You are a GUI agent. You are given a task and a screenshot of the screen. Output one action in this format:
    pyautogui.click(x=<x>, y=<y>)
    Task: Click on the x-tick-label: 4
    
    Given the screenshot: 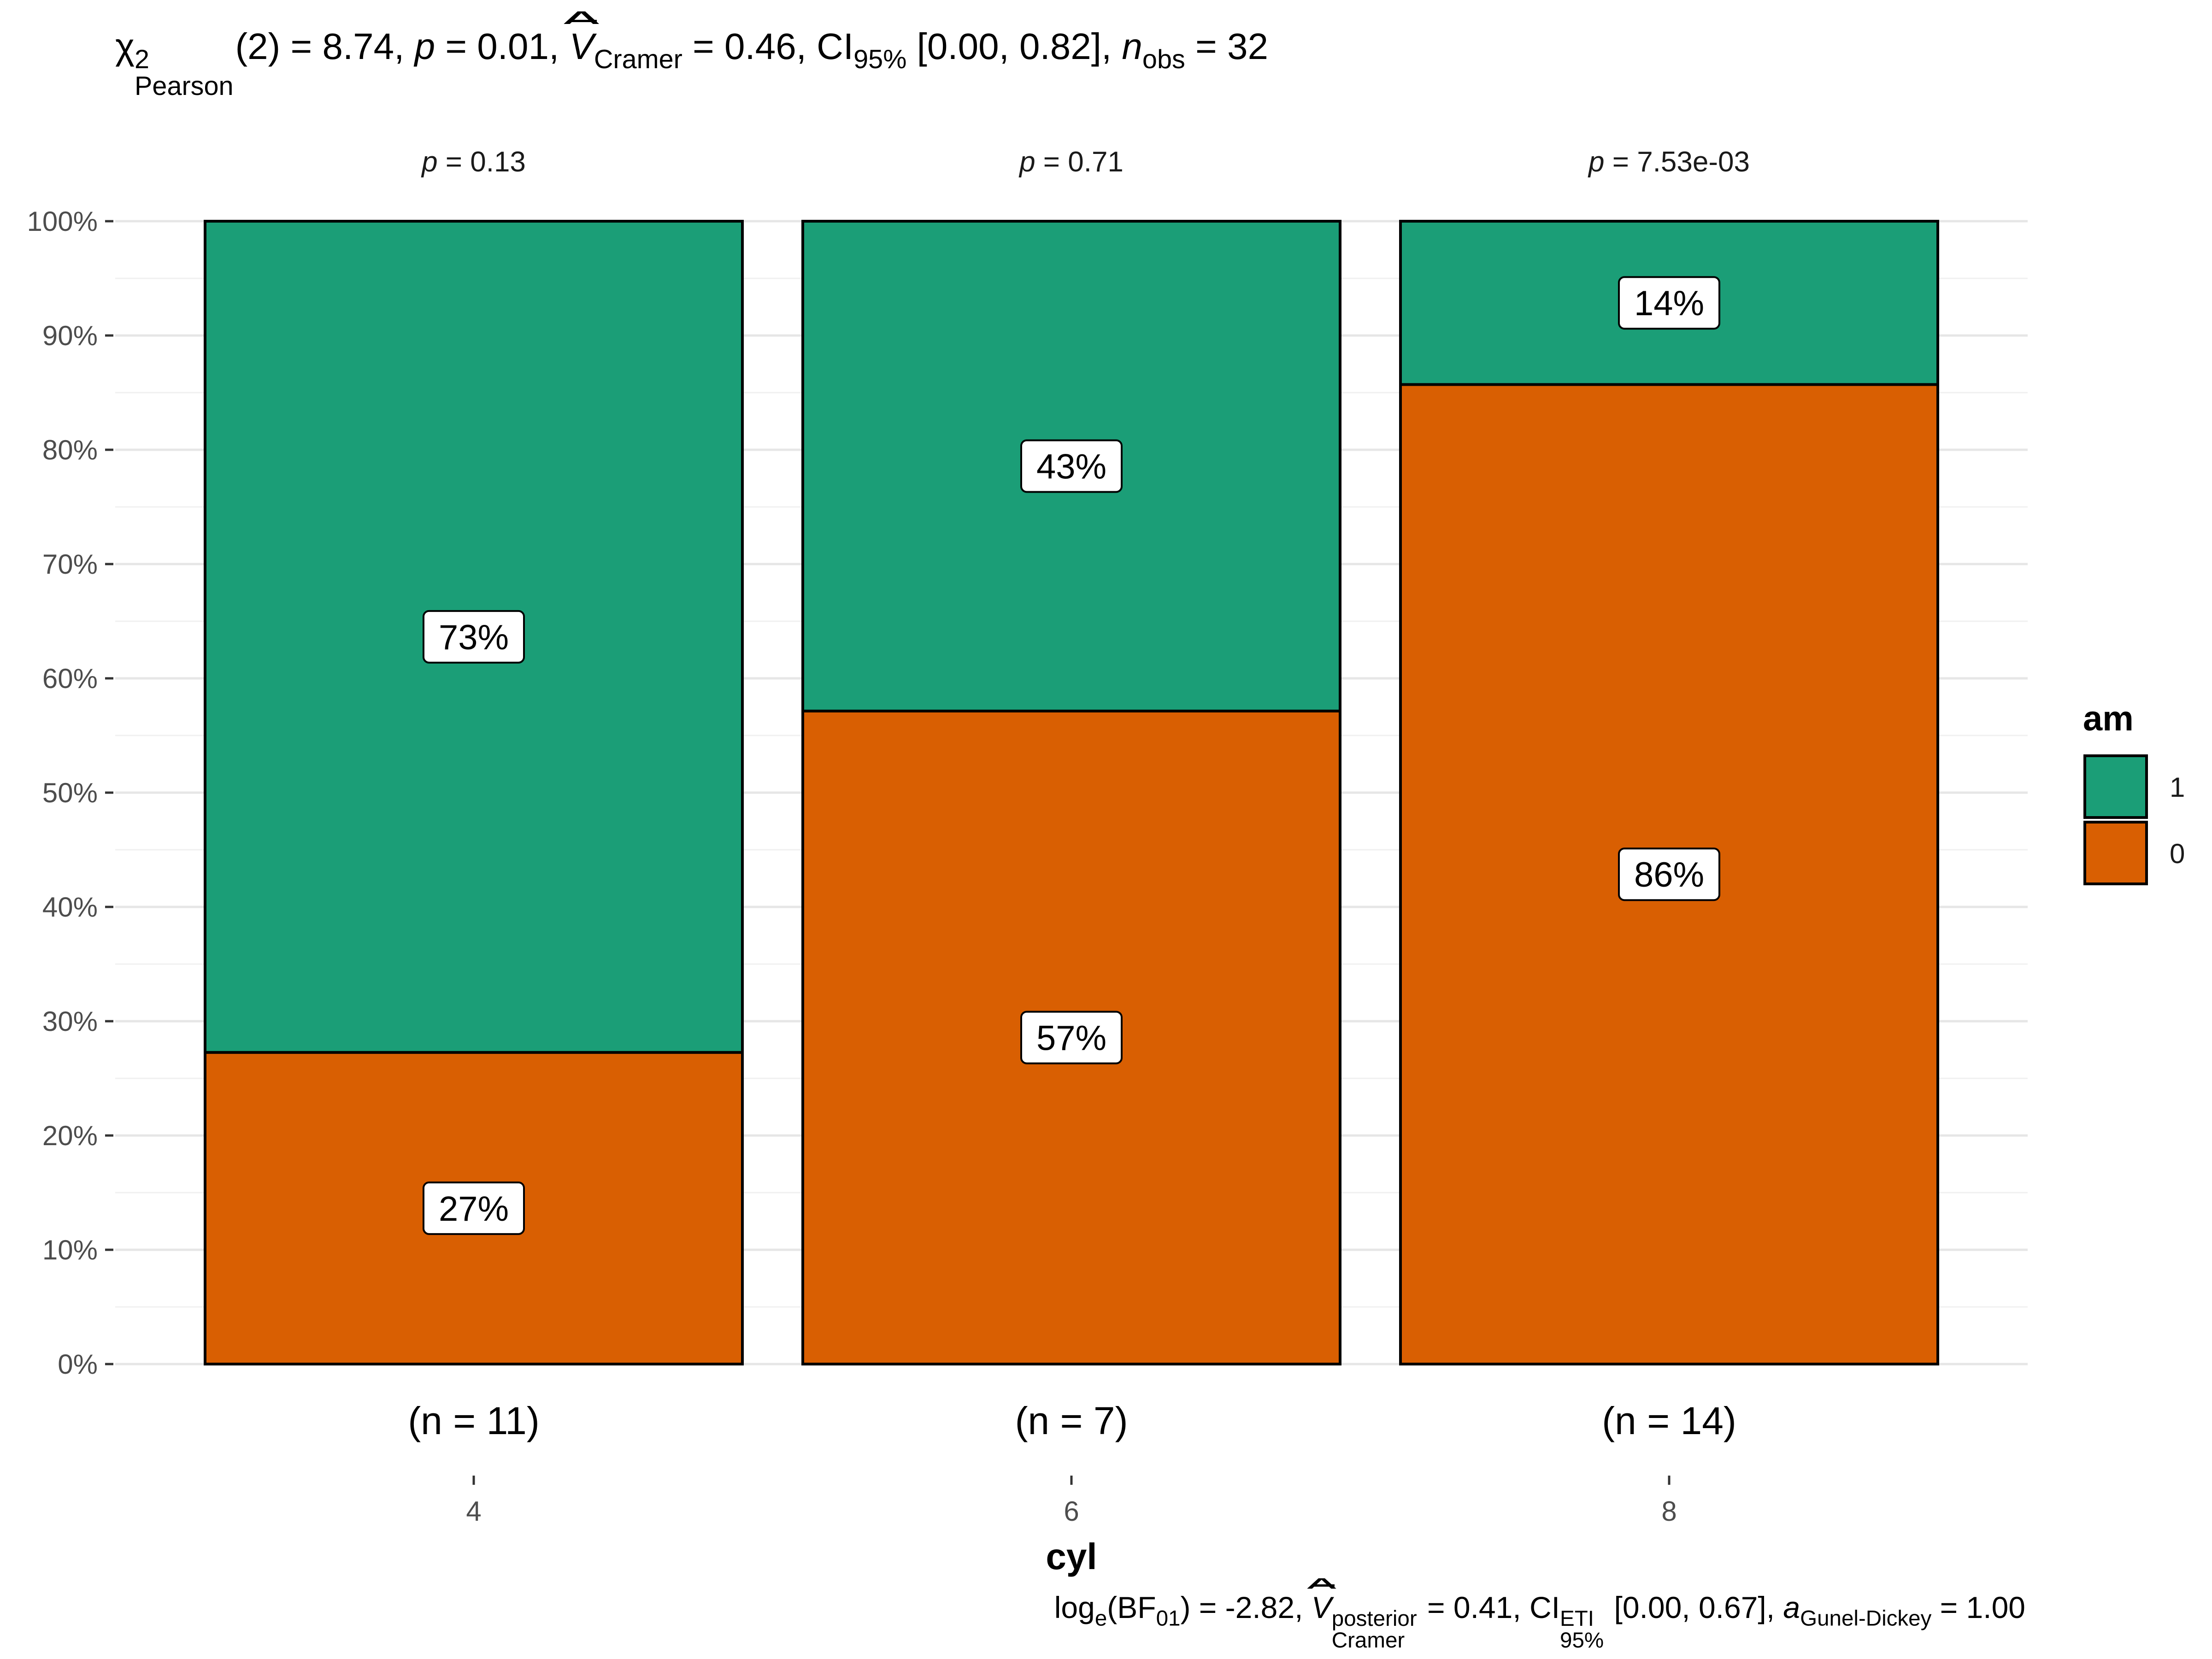 What is the action you would take?
    pyautogui.click(x=473, y=1511)
    